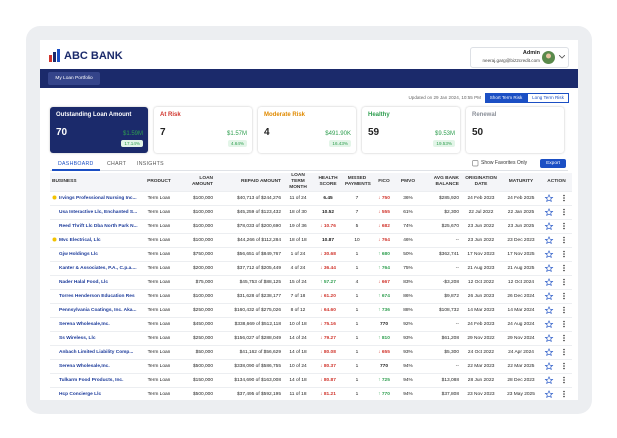  Describe the element at coordinates (74, 78) in the screenshot. I see `nav-tab: My Loan Portfolio` at that location.